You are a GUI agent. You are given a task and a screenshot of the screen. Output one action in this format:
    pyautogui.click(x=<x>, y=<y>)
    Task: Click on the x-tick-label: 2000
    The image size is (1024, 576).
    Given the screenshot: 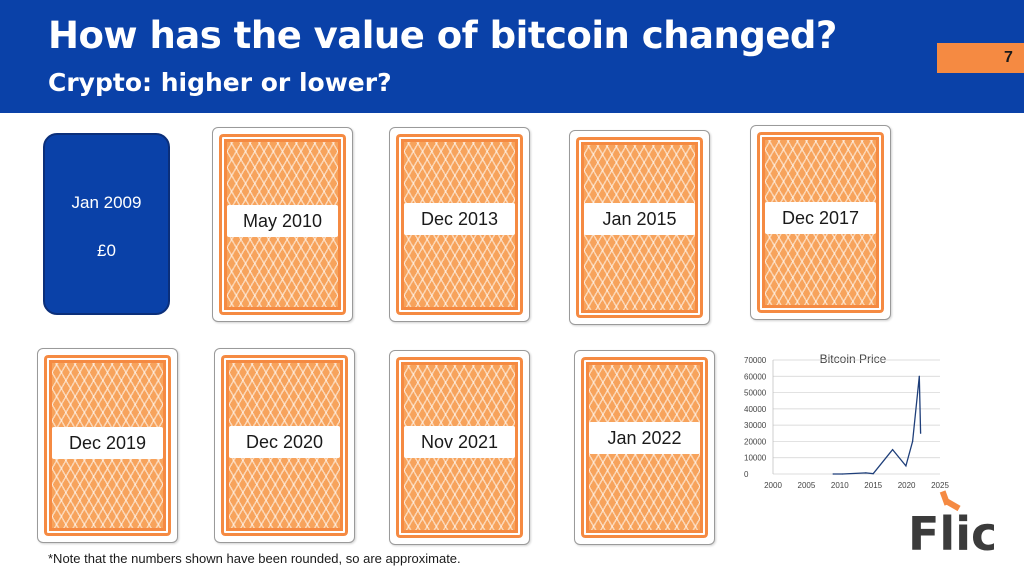 What is the action you would take?
    pyautogui.click(x=773, y=485)
    